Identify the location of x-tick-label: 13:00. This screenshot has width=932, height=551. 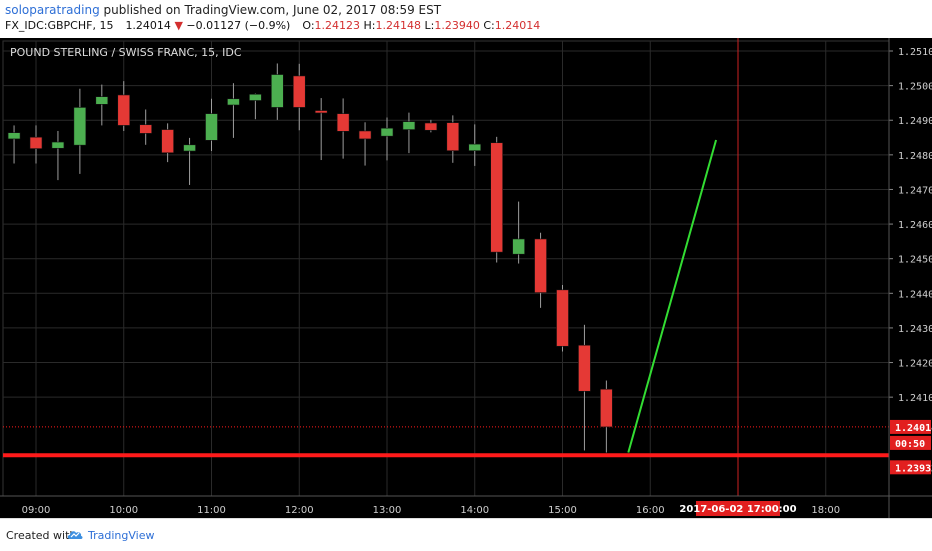
(387, 510).